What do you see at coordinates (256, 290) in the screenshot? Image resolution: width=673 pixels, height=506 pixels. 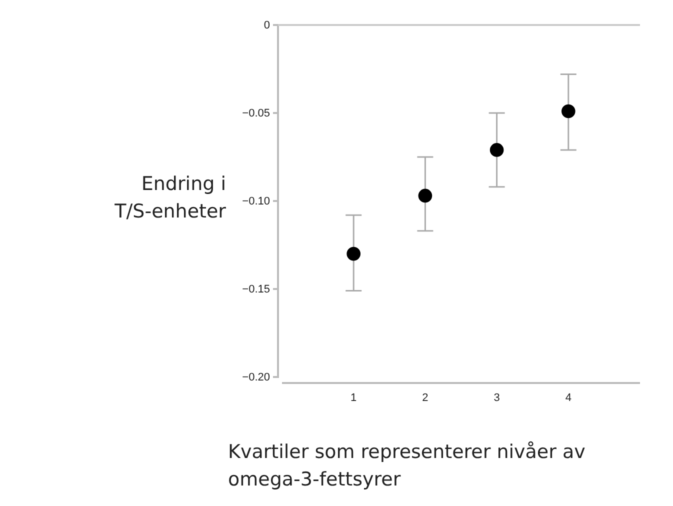 I see `y-tick-label: −0.15` at bounding box center [256, 290].